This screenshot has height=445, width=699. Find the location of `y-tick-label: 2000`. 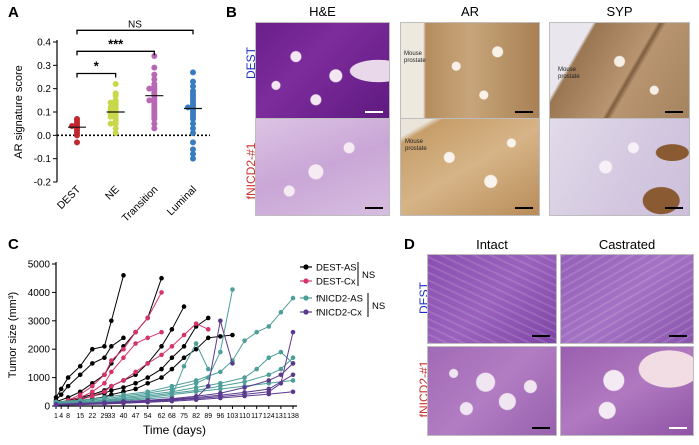

y-tick-label: 2000 is located at coordinates (39, 350).